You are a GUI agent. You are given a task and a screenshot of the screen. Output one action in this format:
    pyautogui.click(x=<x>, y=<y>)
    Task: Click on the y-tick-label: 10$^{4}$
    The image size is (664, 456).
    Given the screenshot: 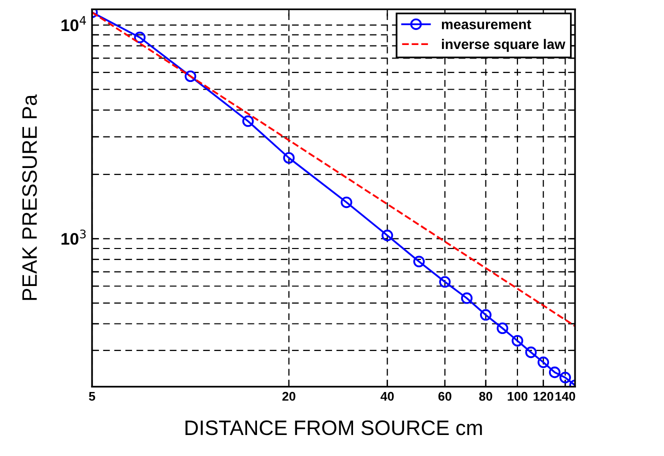 What is the action you would take?
    pyautogui.click(x=74, y=24)
    